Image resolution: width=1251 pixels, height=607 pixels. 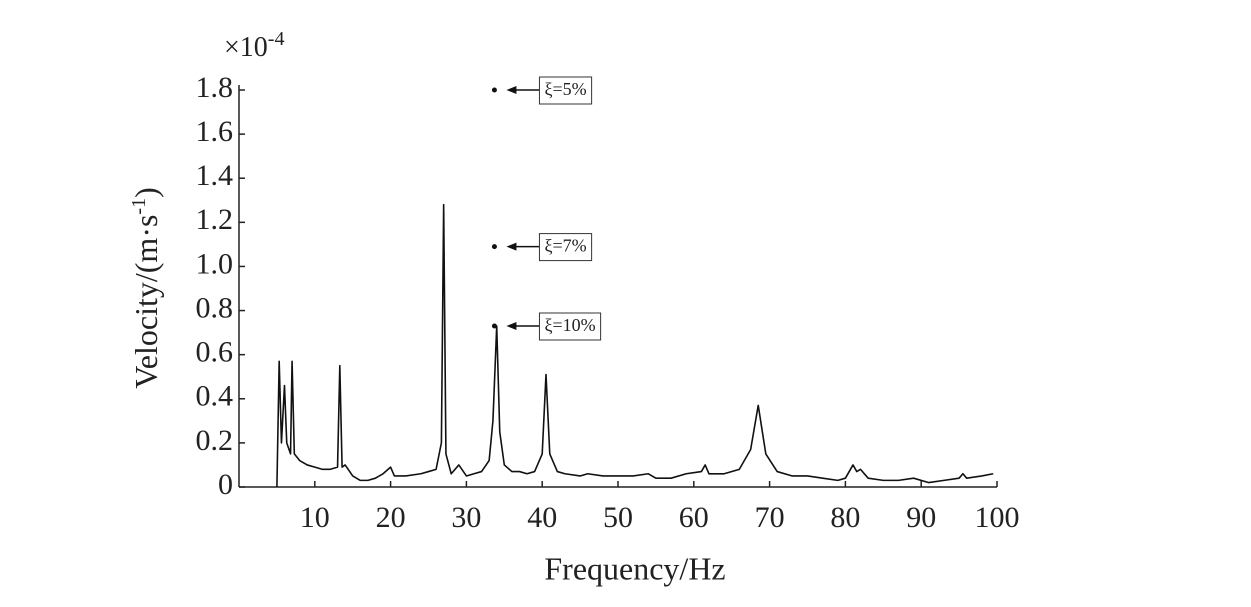 I want to click on multiplier-exponent: -4, so click(x=276, y=39).